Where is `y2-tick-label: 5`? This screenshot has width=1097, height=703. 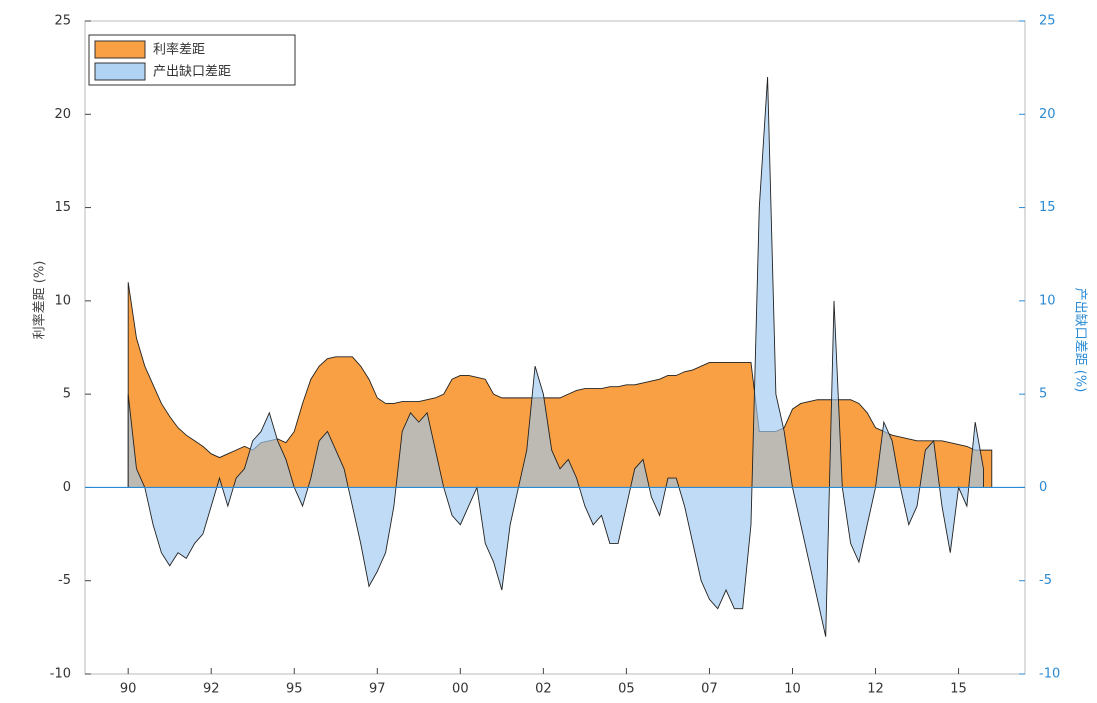 y2-tick-label: 5 is located at coordinates (1043, 394).